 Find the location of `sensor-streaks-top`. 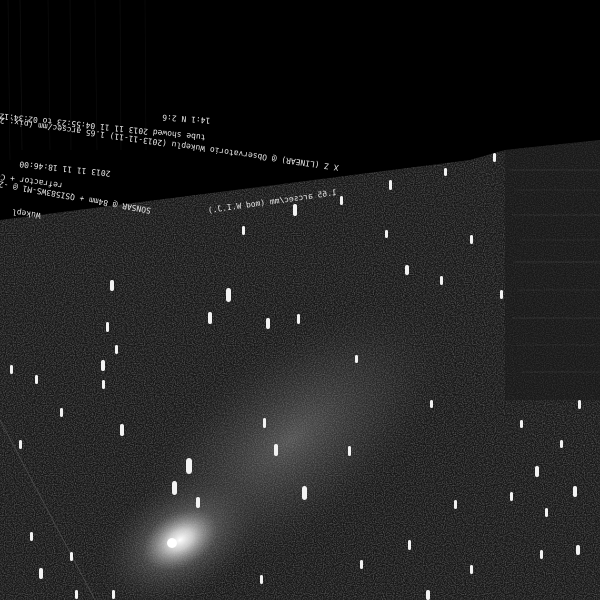

sensor-streaks-top is located at coordinates (77, 80).